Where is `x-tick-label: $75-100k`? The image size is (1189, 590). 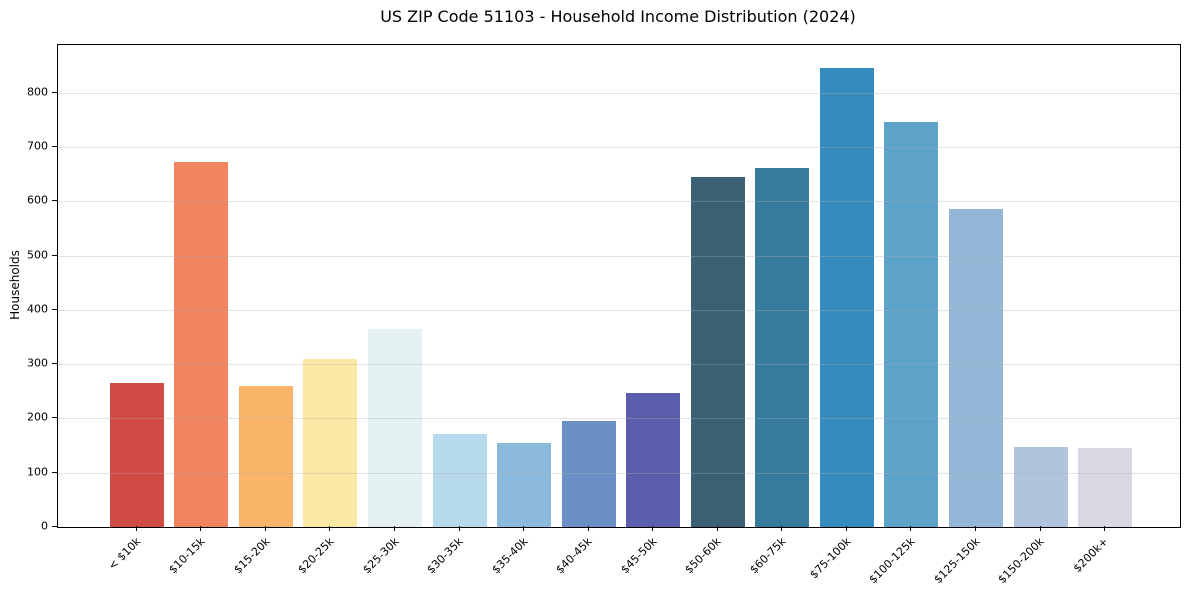 x-tick-label: $75-100k is located at coordinates (830, 558).